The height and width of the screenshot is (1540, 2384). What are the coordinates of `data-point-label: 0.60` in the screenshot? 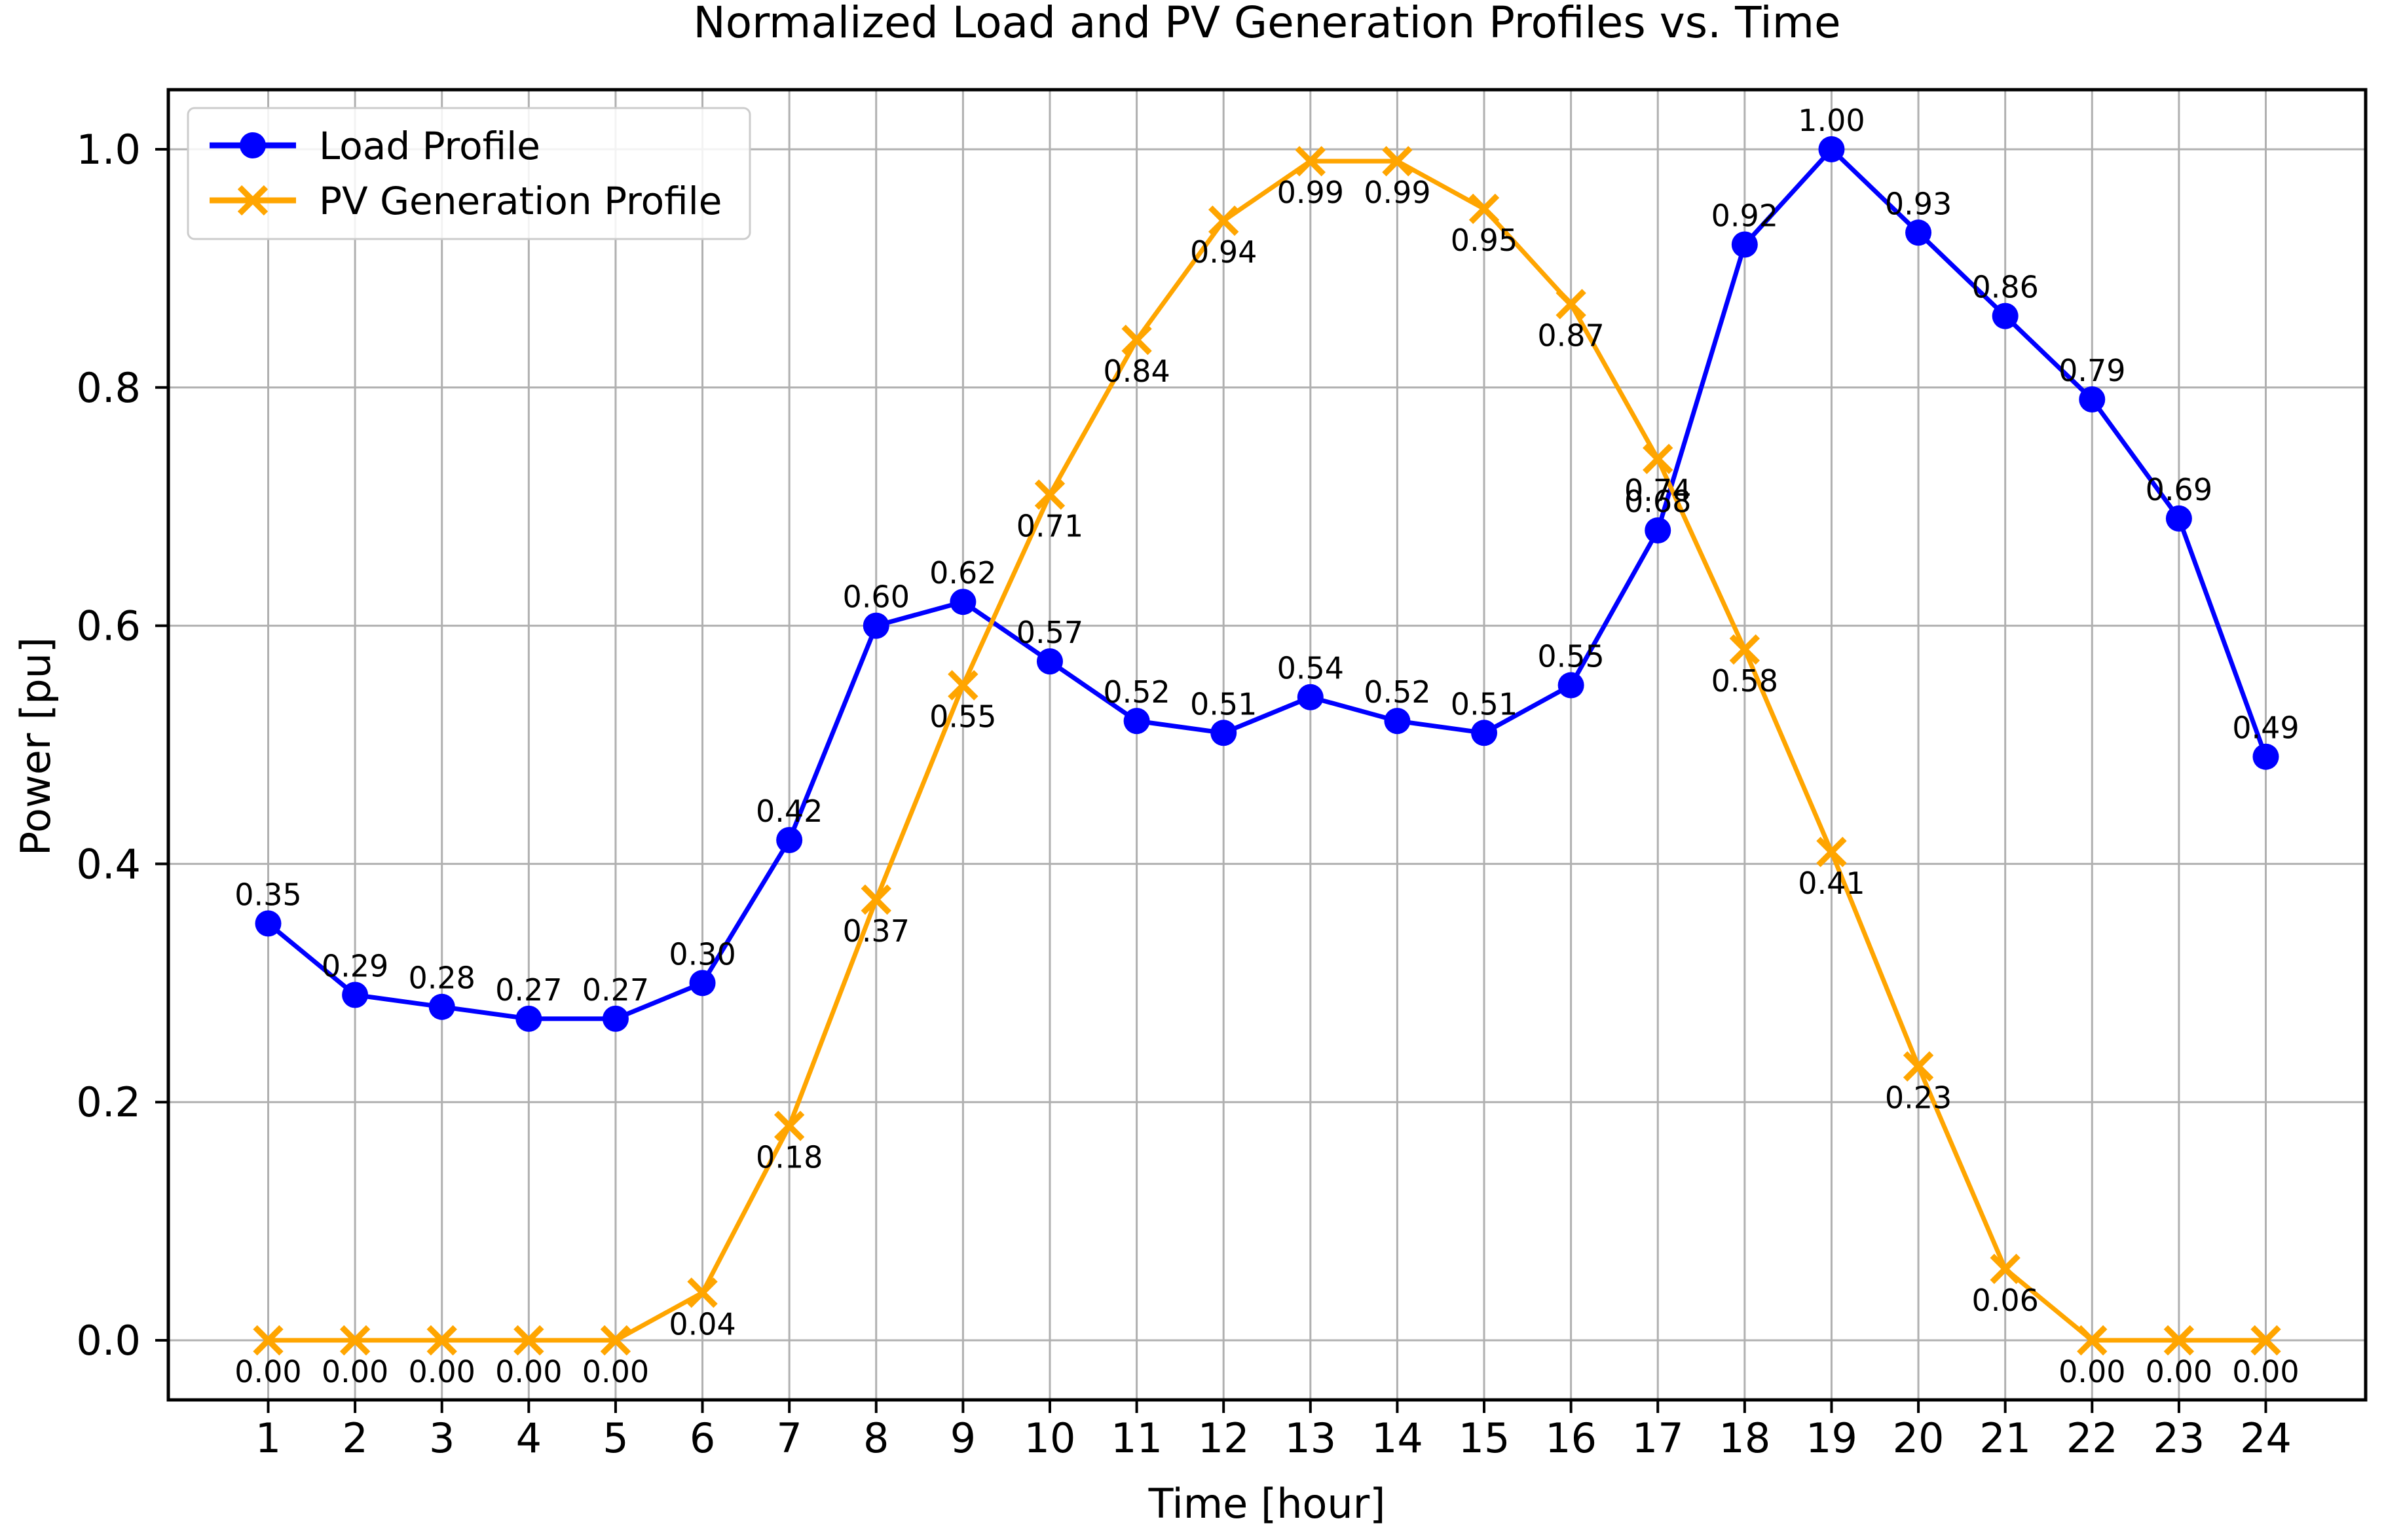 It's located at (876, 597).